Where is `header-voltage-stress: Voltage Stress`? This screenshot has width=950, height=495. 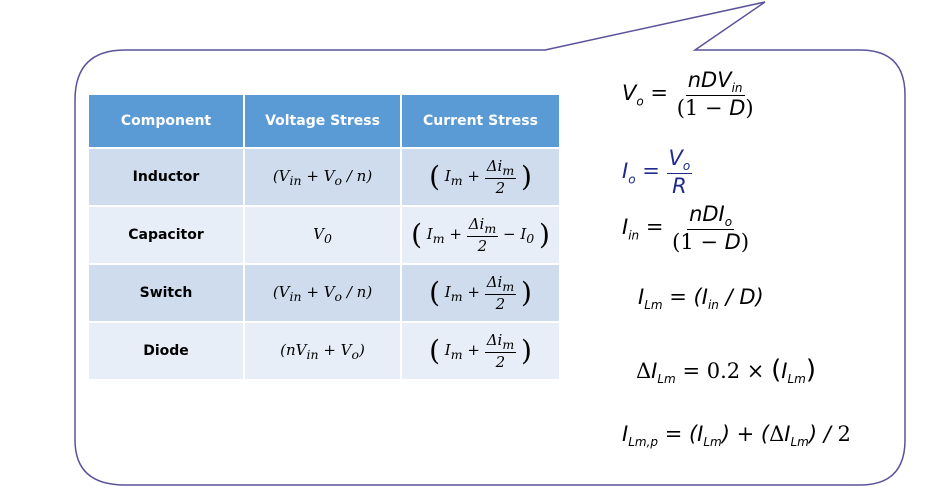 header-voltage-stress: Voltage Stress is located at coordinates (323, 121).